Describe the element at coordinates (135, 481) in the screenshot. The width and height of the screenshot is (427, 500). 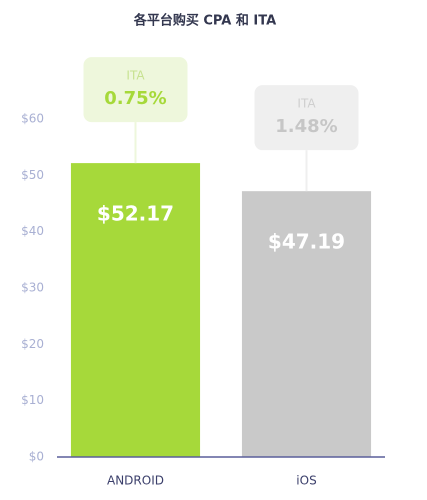
I see `x-tick-label: ANDROID` at that location.